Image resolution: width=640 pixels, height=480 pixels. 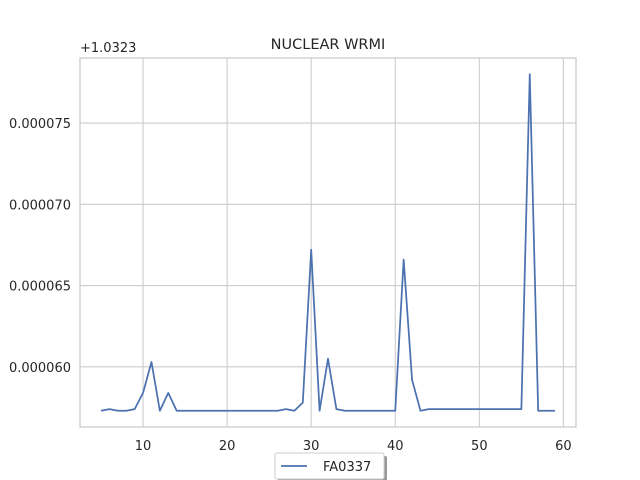 What do you see at coordinates (40, 124) in the screenshot?
I see `y-tick-label: 0.000075` at bounding box center [40, 124].